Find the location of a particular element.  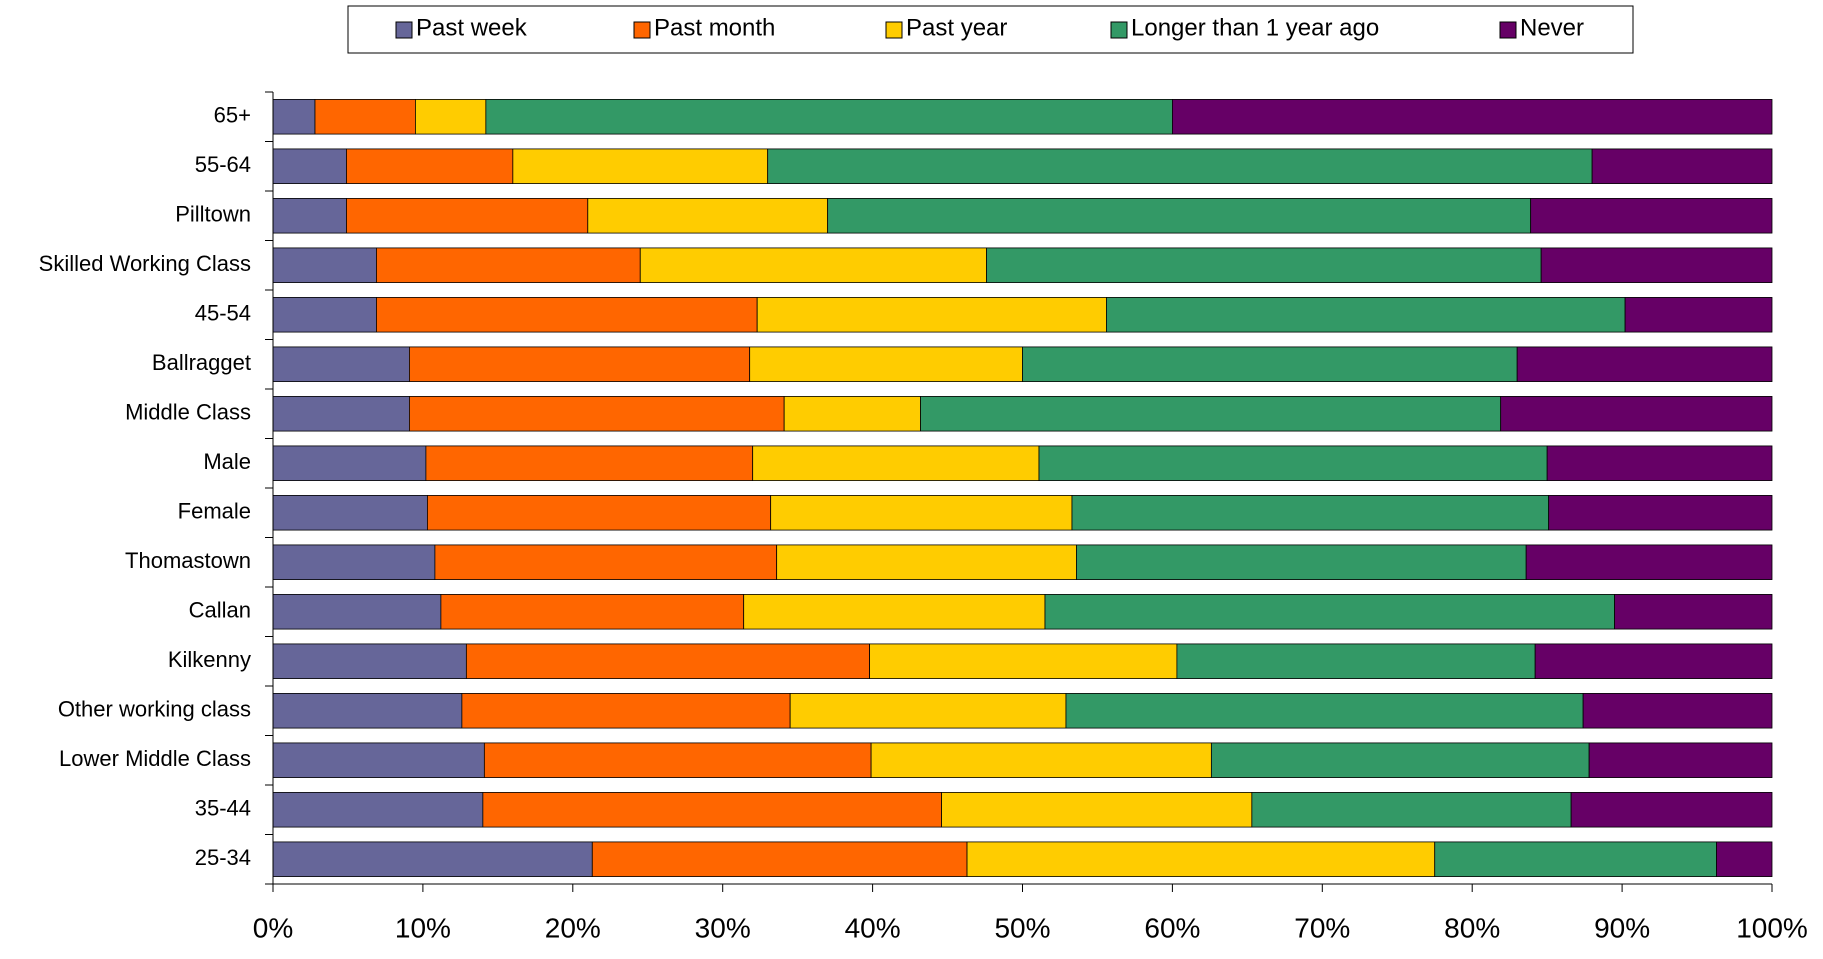

y-tick-label: Pilltown is located at coordinates (213, 214).